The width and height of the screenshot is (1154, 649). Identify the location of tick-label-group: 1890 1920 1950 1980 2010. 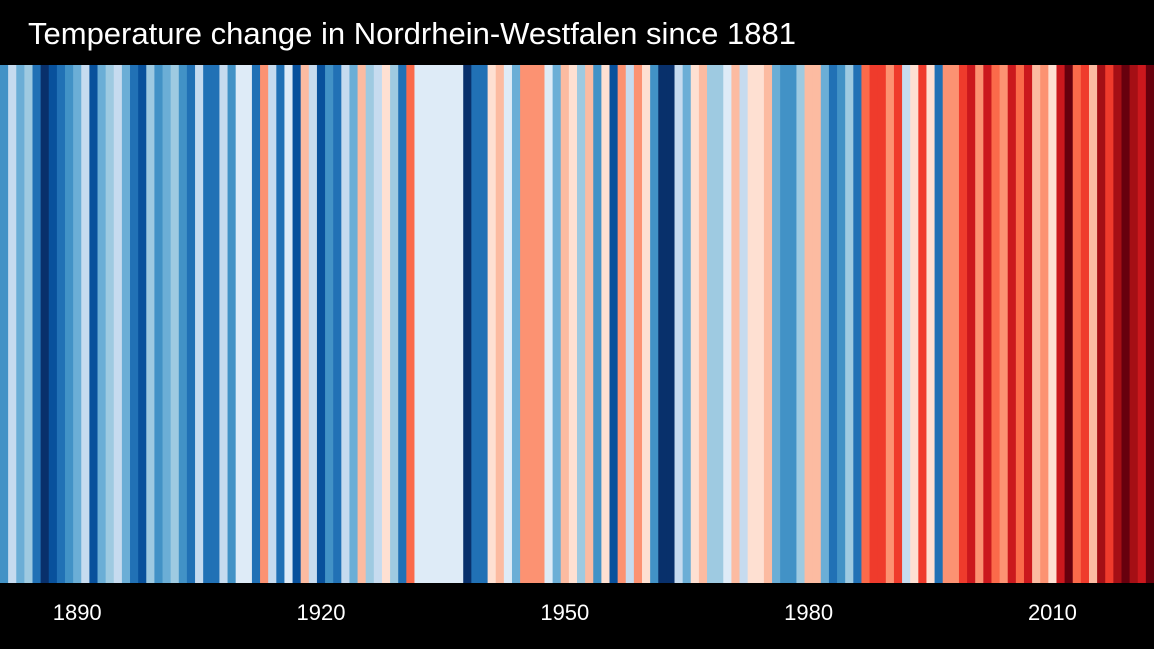
(565, 612).